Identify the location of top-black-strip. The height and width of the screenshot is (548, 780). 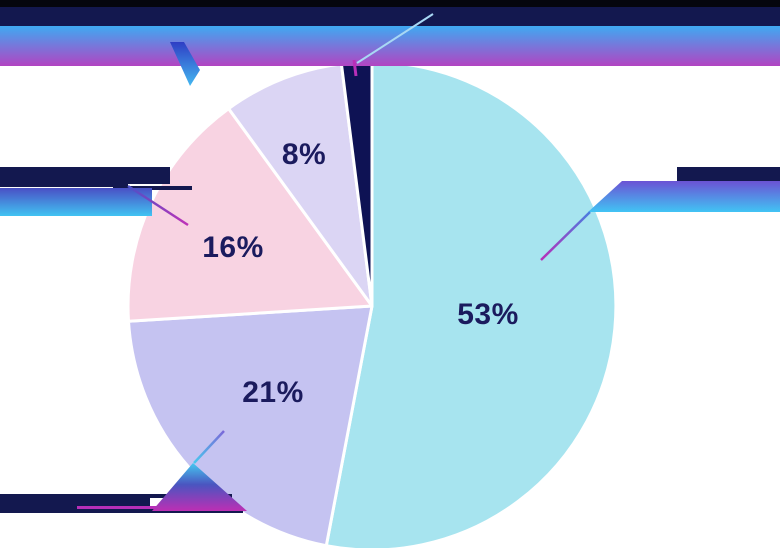
(390, 3).